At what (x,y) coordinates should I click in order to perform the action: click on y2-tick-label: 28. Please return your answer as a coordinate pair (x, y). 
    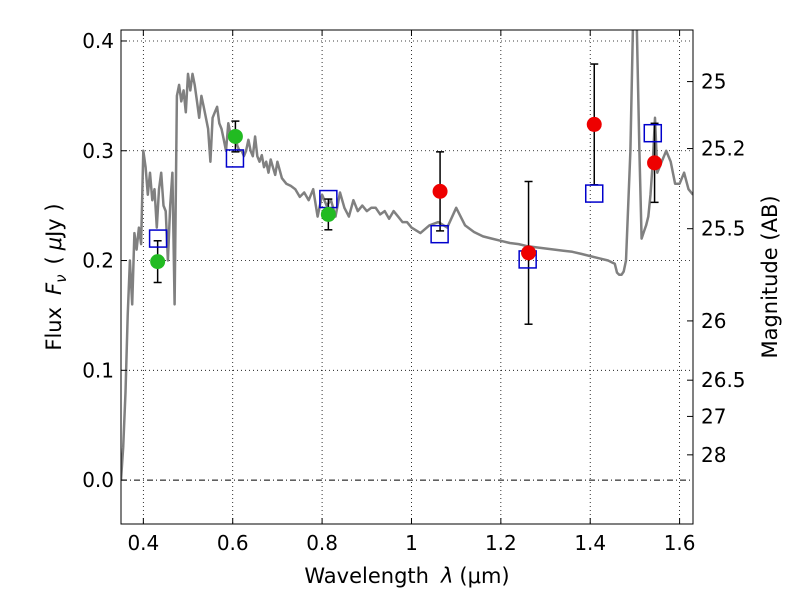
    Looking at the image, I should click on (713, 455).